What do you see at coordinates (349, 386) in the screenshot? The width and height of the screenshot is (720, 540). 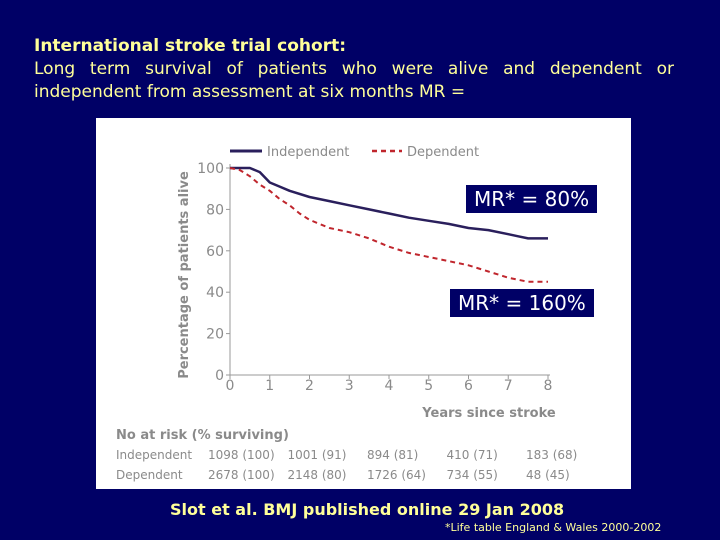 I see `x-tick-label: 3` at bounding box center [349, 386].